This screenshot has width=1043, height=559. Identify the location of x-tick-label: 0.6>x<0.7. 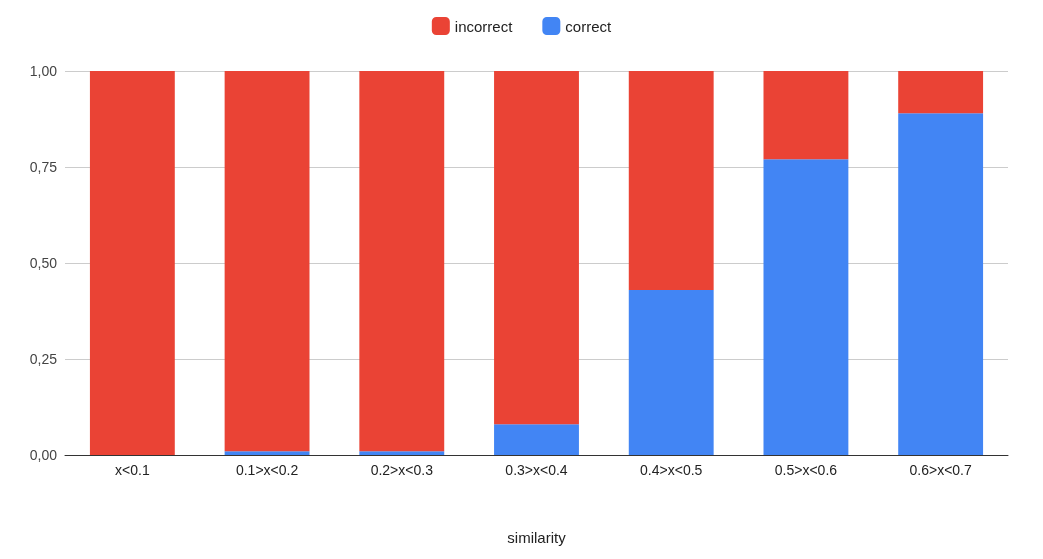
(940, 470).